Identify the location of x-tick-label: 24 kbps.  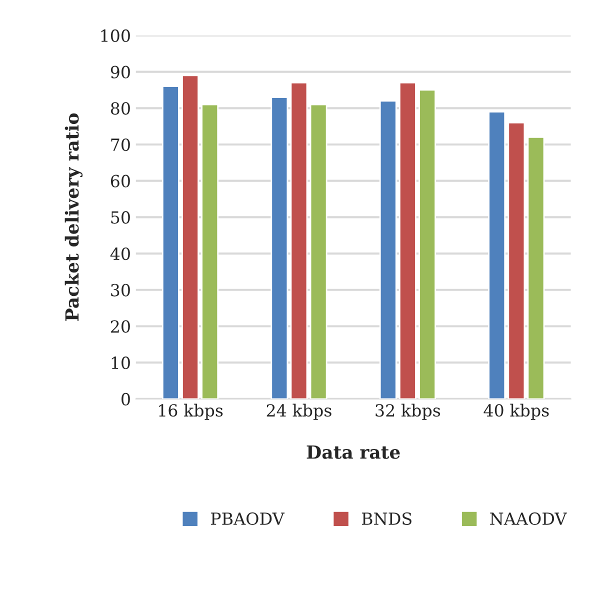
(299, 412).